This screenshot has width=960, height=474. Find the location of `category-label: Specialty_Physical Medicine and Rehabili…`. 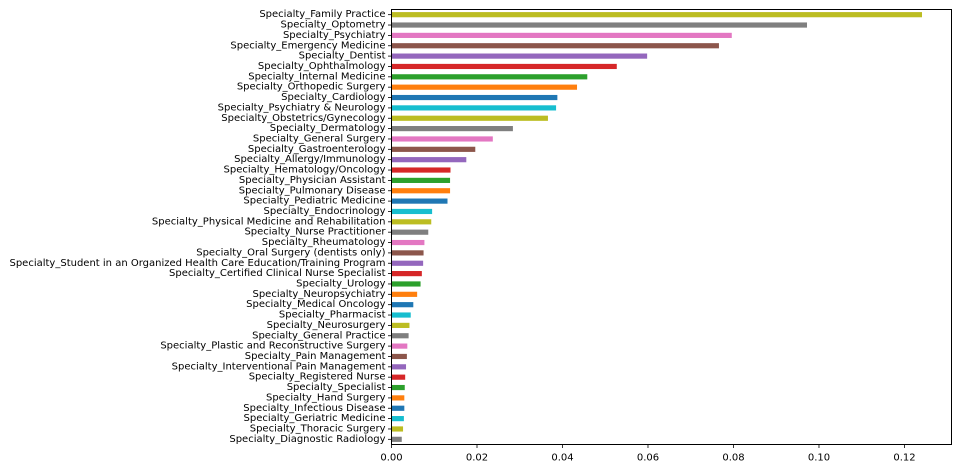

category-label: Specialty_Physical Medicine and Rehabili… is located at coordinates (269, 221).